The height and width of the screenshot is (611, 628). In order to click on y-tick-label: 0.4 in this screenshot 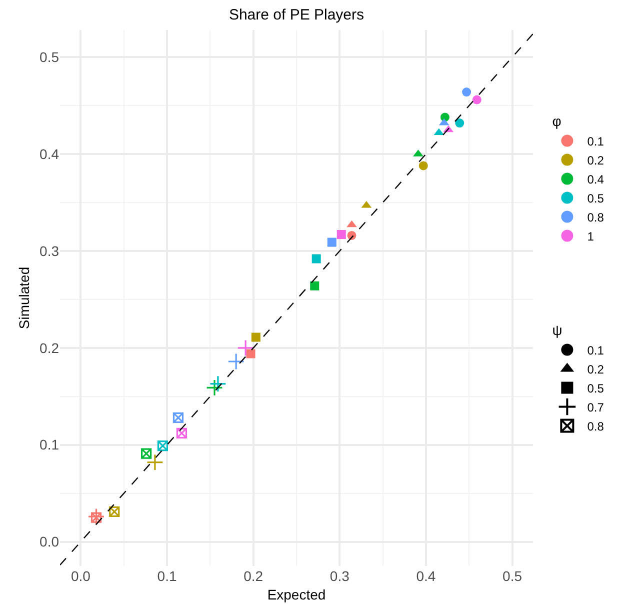, I will do `click(50, 154)`.